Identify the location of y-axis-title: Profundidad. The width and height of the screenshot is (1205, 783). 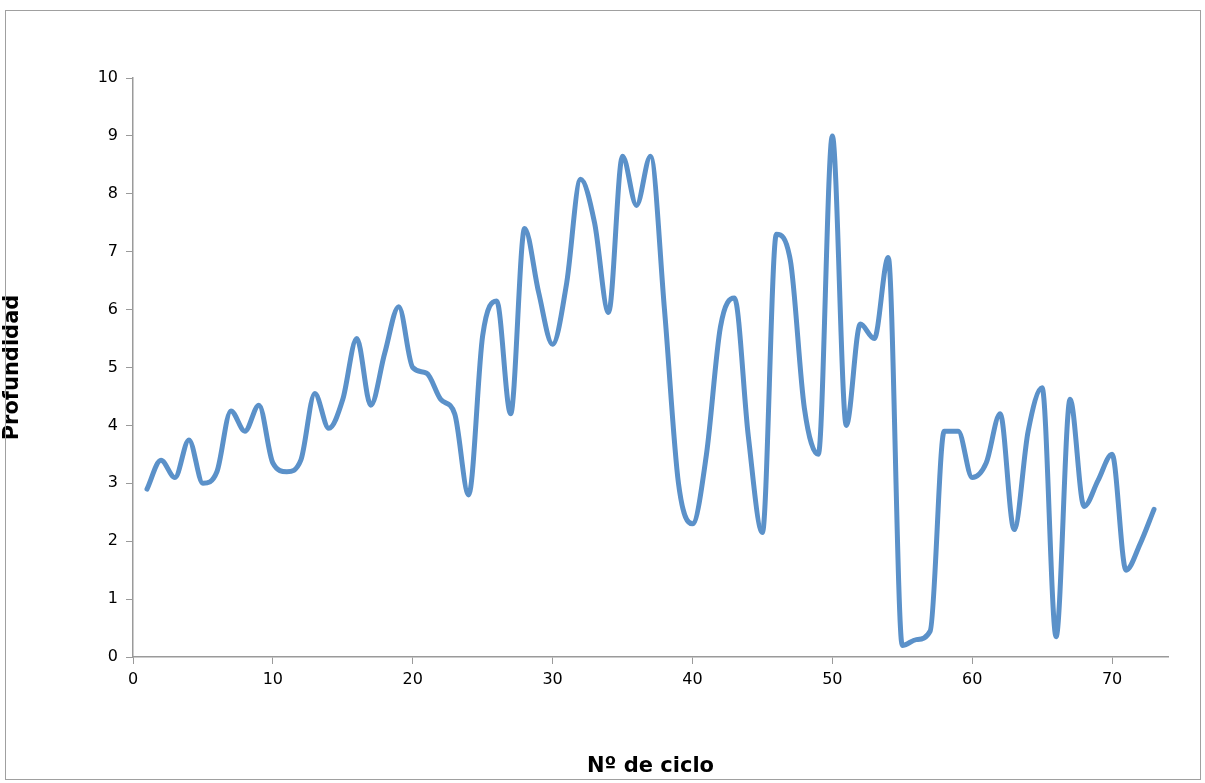
(12, 367).